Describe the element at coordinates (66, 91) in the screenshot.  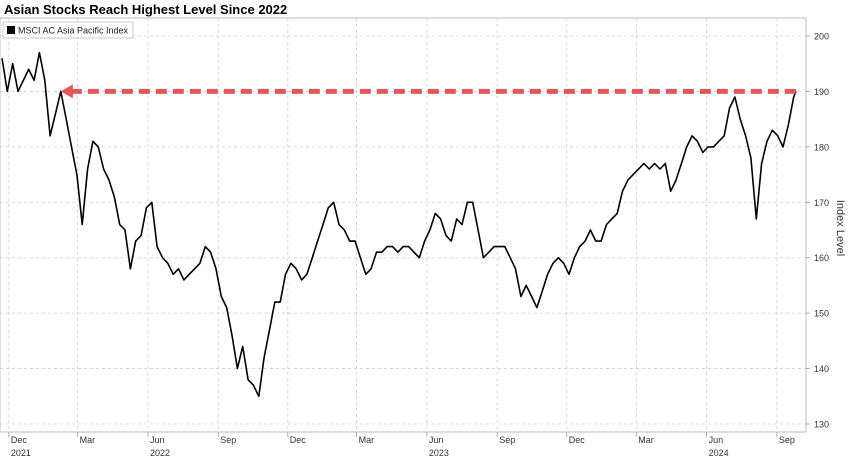
I see `annotation-arrowhead` at that location.